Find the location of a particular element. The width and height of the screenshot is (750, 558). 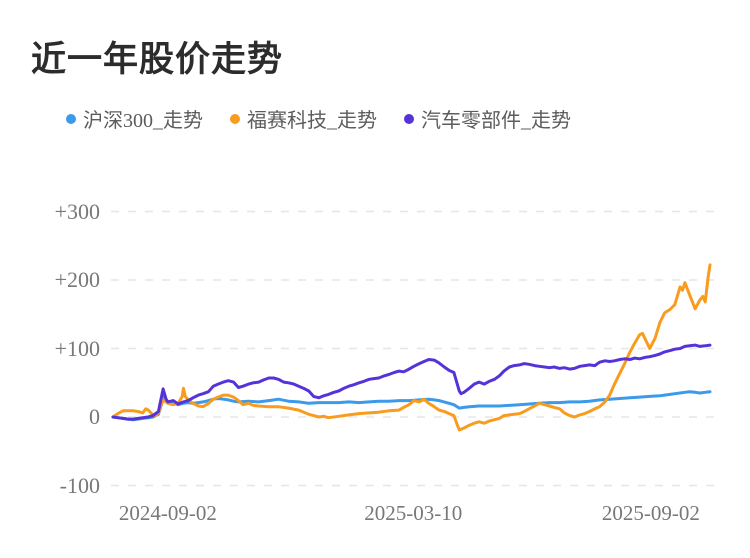

legend-item-fusai: 福赛科技_走势 is located at coordinates (303, 118).